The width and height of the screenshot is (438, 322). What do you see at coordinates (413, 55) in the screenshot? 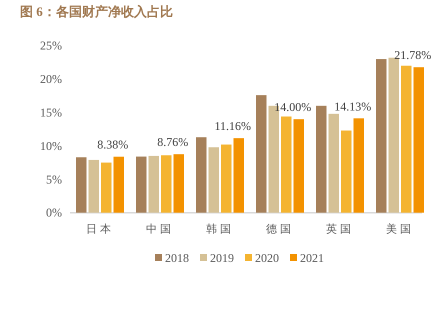
I see `data-label: 21.78%` at bounding box center [413, 55].